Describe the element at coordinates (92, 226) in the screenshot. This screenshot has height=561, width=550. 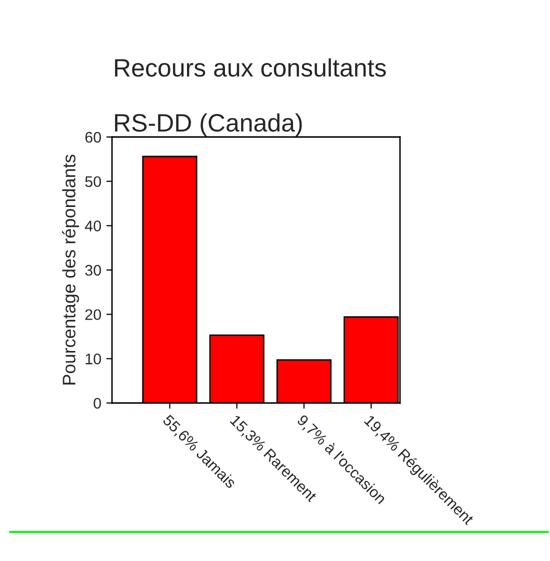
I see `y-tick-label: 40` at that location.